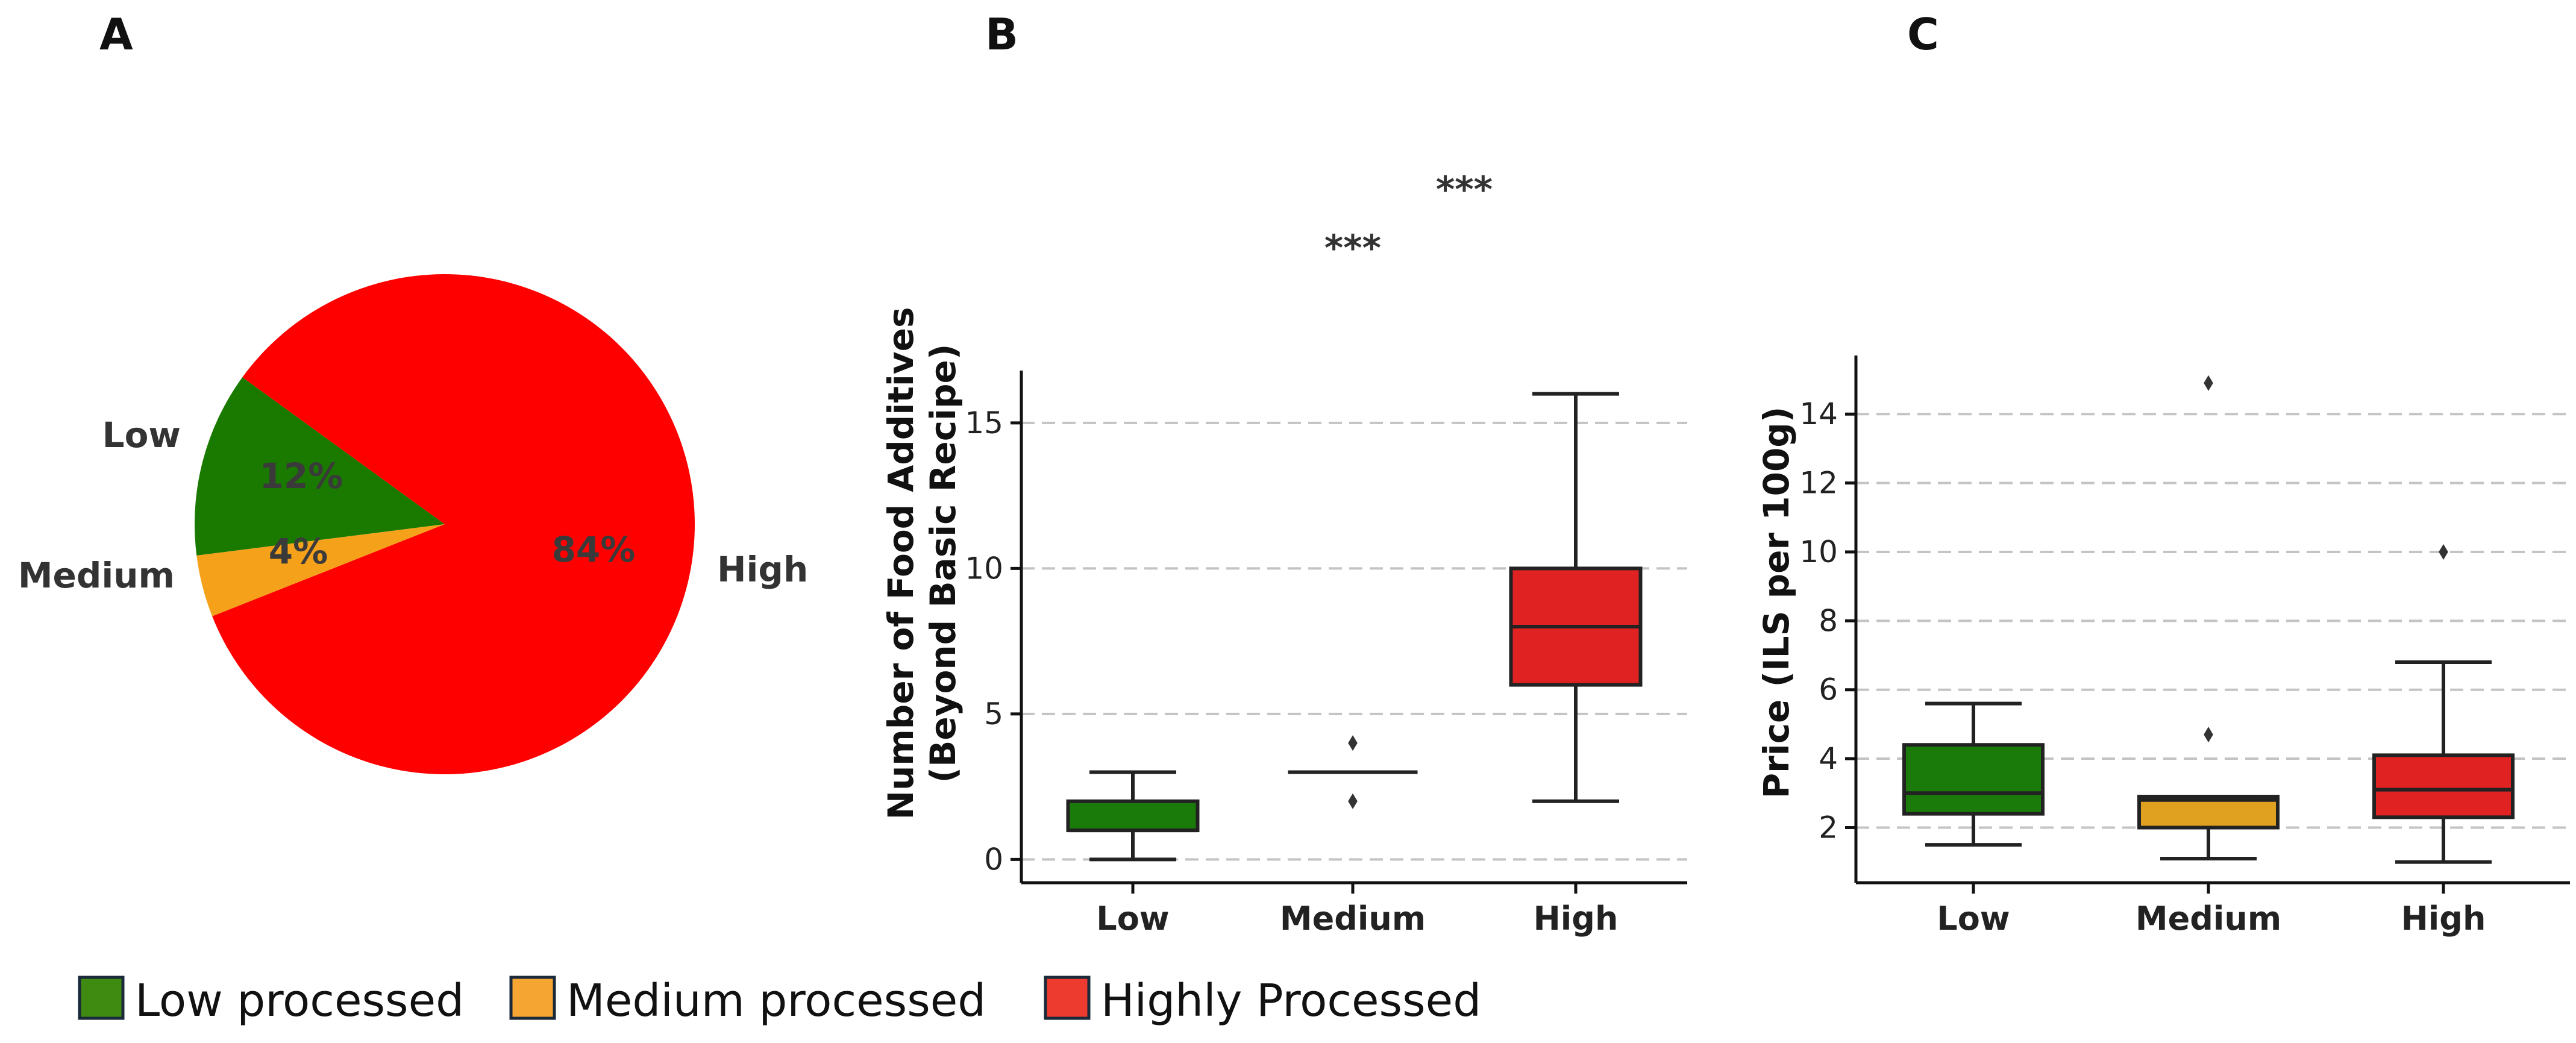 This screenshot has height=1043, width=2576. What do you see at coordinates (1067, 998) in the screenshot?
I see `legend-swatch-high` at bounding box center [1067, 998].